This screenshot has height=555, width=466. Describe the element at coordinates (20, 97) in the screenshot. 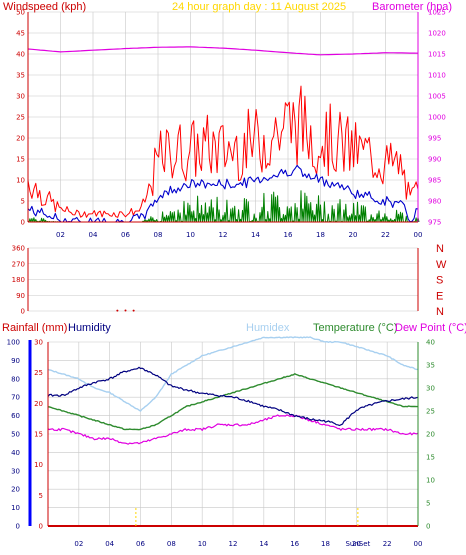

I see `wind-y-tick: 30` at that location.